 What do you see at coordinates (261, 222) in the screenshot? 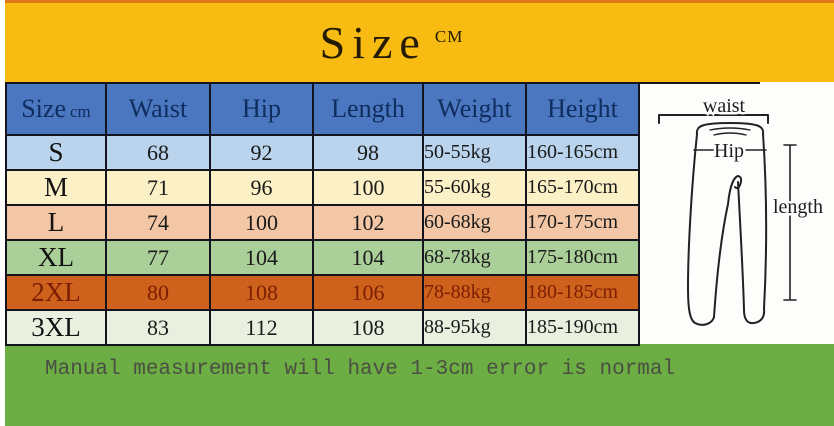
I see `cell-hip: 100` at bounding box center [261, 222].